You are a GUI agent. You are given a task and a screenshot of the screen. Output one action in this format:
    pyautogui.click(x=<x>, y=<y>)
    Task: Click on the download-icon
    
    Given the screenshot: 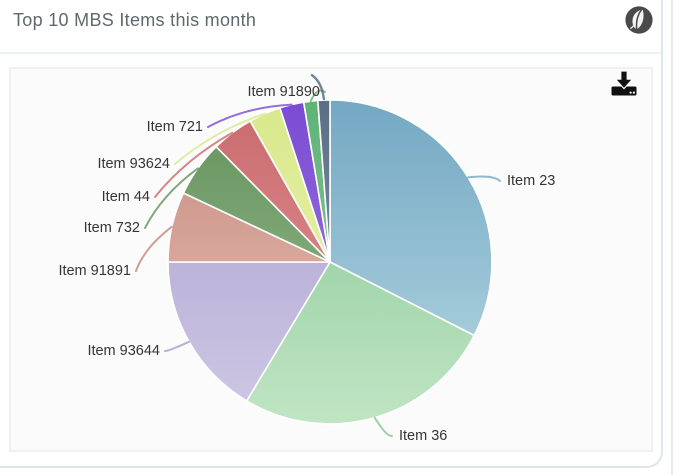 What is the action you would take?
    pyautogui.click(x=624, y=83)
    